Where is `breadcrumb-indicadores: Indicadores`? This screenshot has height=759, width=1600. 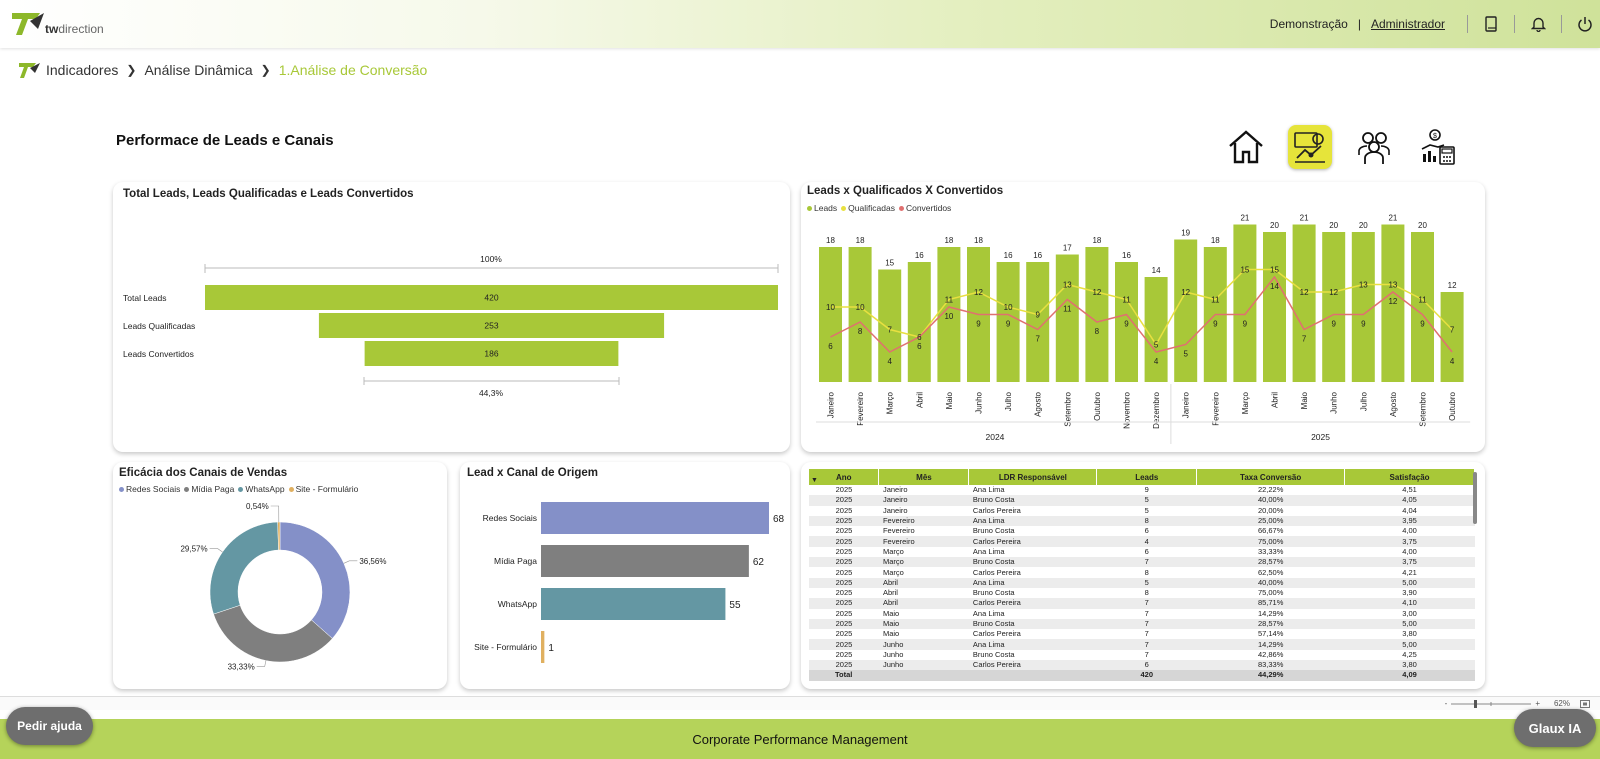 breadcrumb-indicadores: Indicadores is located at coordinates (82, 70).